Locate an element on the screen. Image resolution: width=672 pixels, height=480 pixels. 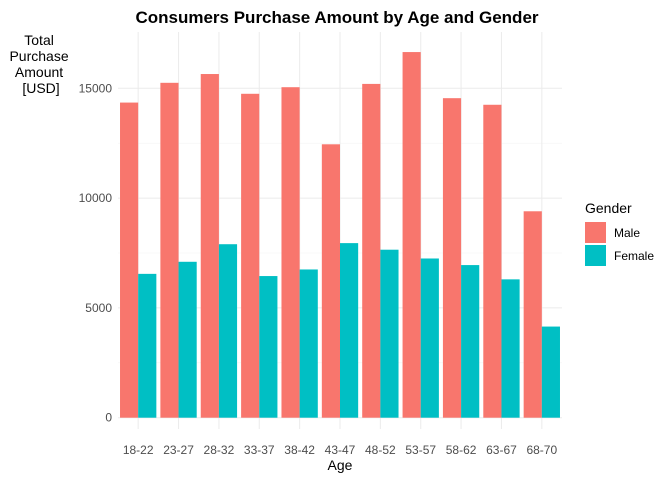
x-tick-label: 33-37 is located at coordinates (259, 450).